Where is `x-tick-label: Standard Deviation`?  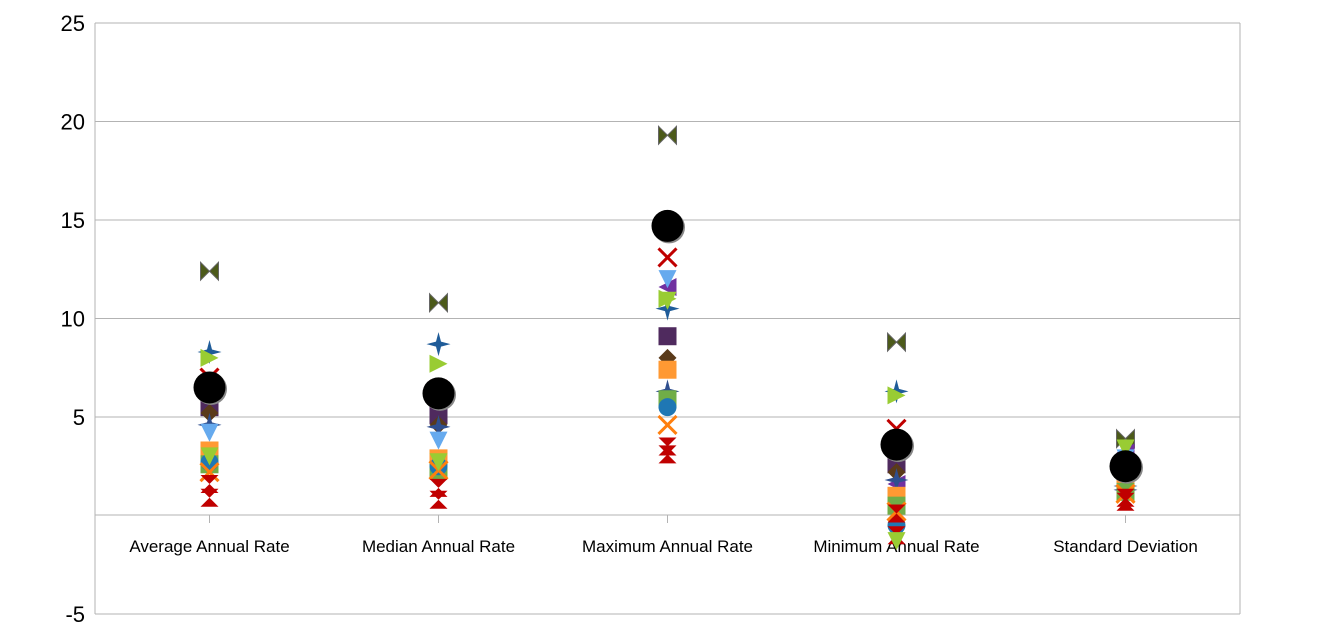
x-tick-label: Standard Deviation is located at coordinates (1125, 546).